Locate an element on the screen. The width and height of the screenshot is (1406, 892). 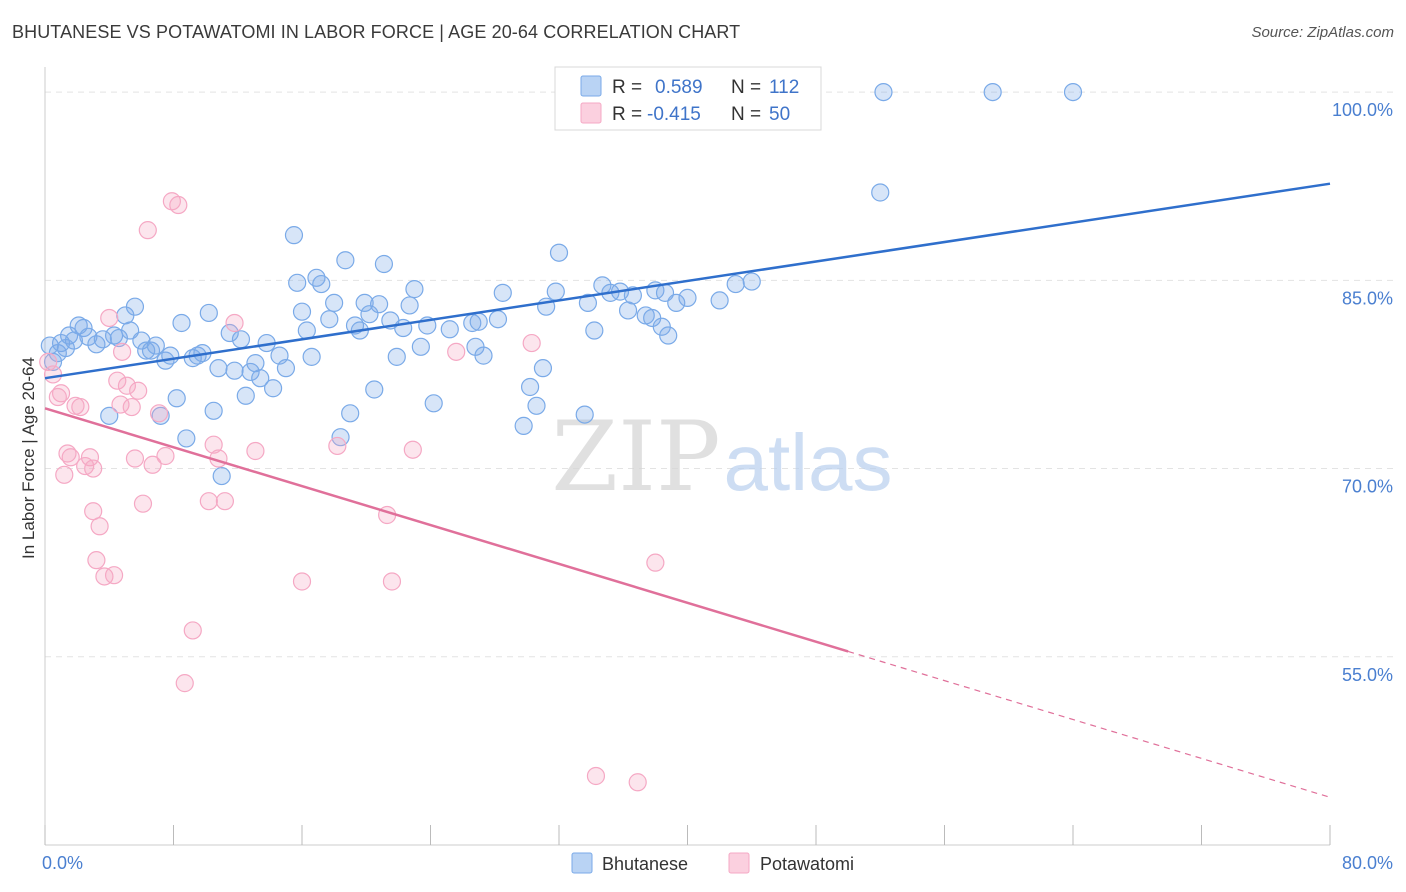
legend-n-label-bhutanese: N = is located at coordinates (746, 87).